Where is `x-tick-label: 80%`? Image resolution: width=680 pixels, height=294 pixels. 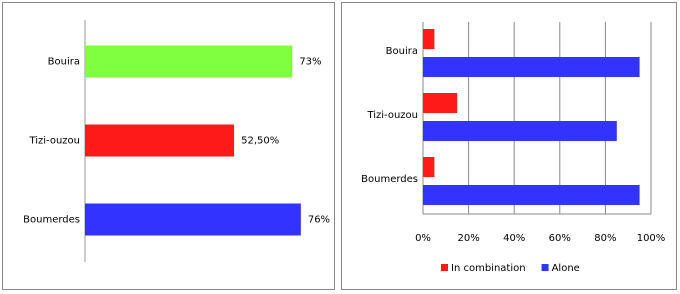 x-tick-label: 80% is located at coordinates (605, 238).